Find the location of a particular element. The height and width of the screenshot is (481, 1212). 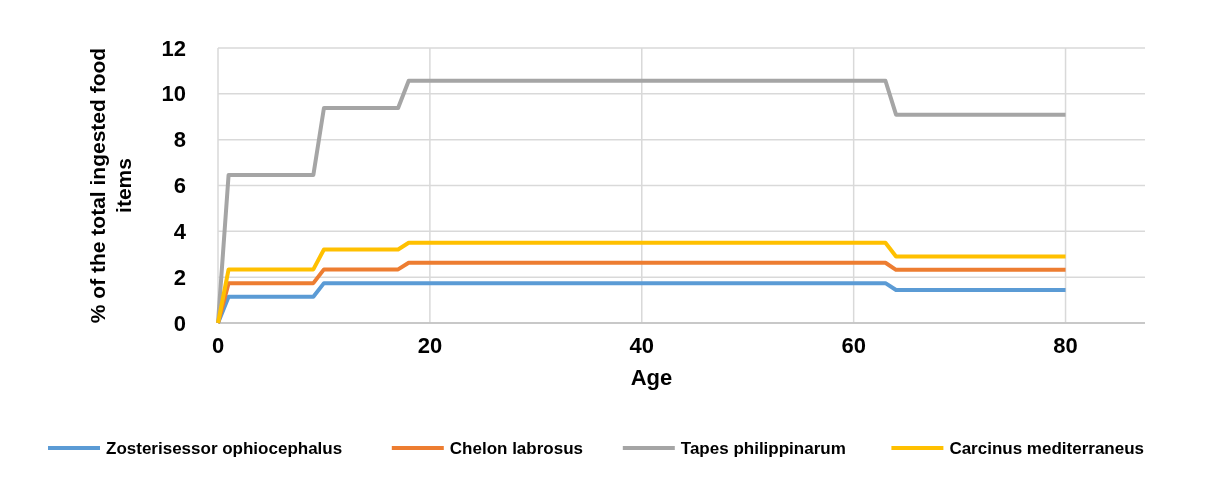

legend-label: Chelon labrosus is located at coordinates (516, 448).